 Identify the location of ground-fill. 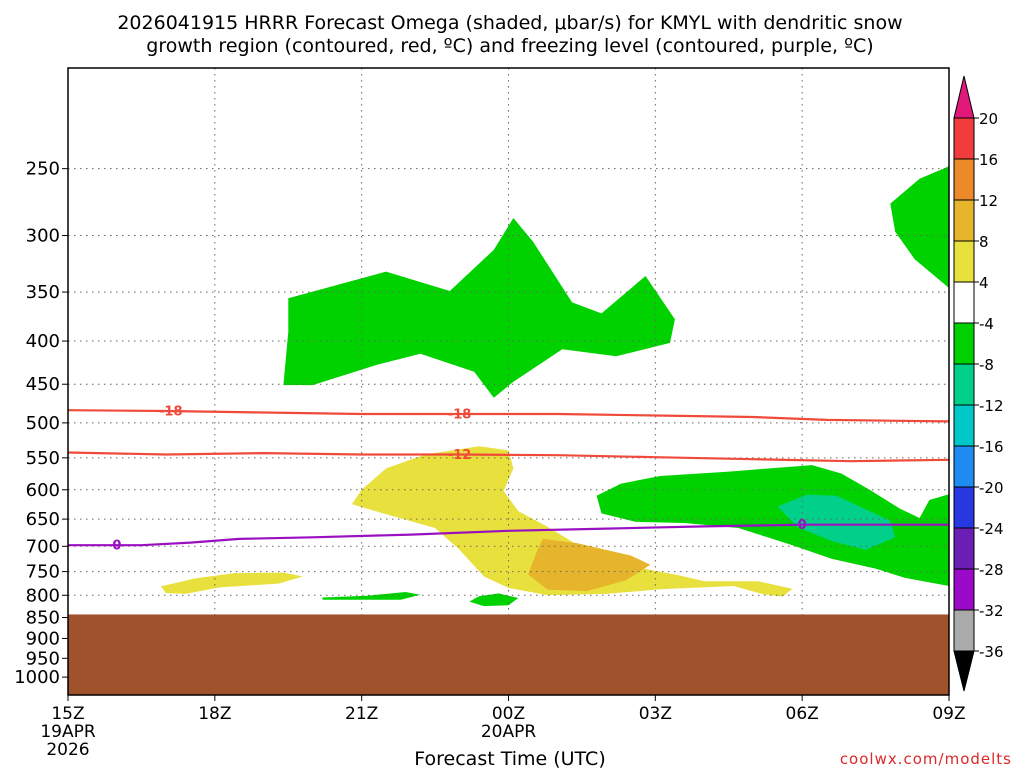
(508, 654).